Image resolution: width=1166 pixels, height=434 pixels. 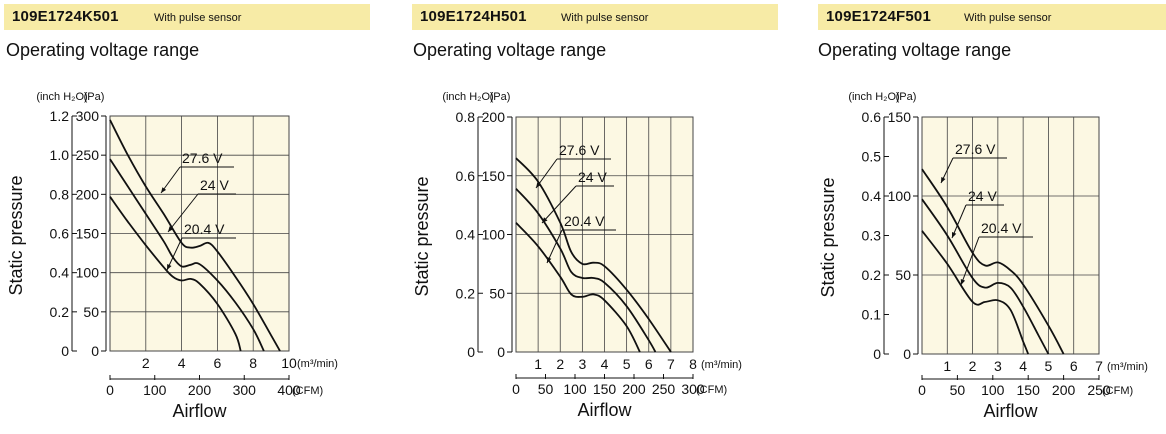 What do you see at coordinates (878, 16) in the screenshot?
I see `model-number: 109E1724F501` at bounding box center [878, 16].